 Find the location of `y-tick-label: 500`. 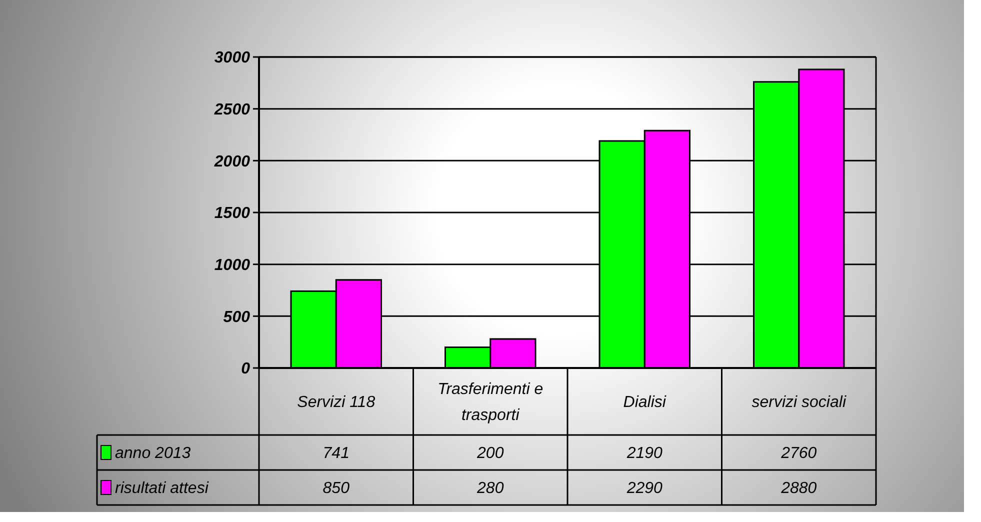

y-tick-label: 500 is located at coordinates (236, 317).